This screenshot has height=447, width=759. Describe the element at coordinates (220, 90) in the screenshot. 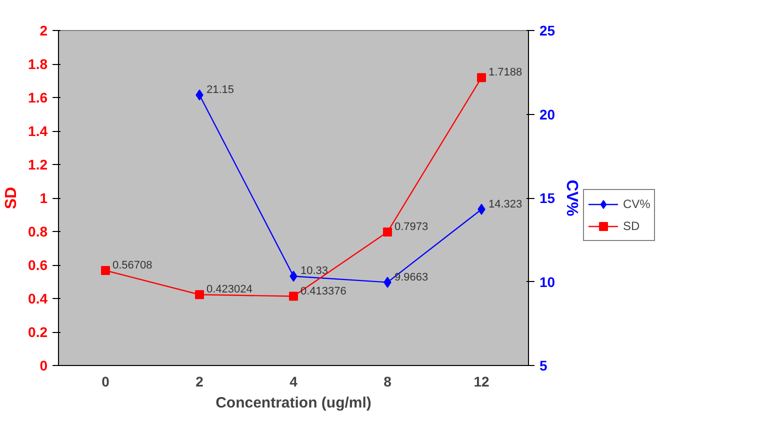

I see `data-label: 21.15` at that location.